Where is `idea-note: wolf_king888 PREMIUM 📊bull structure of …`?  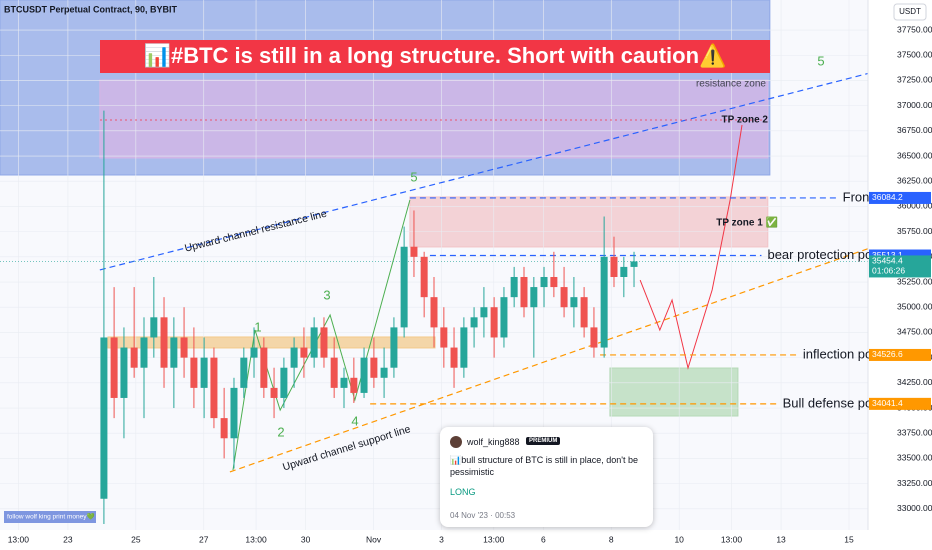 idea-note: wolf_king888 PREMIUM 📊bull structure of … is located at coordinates (546, 477).